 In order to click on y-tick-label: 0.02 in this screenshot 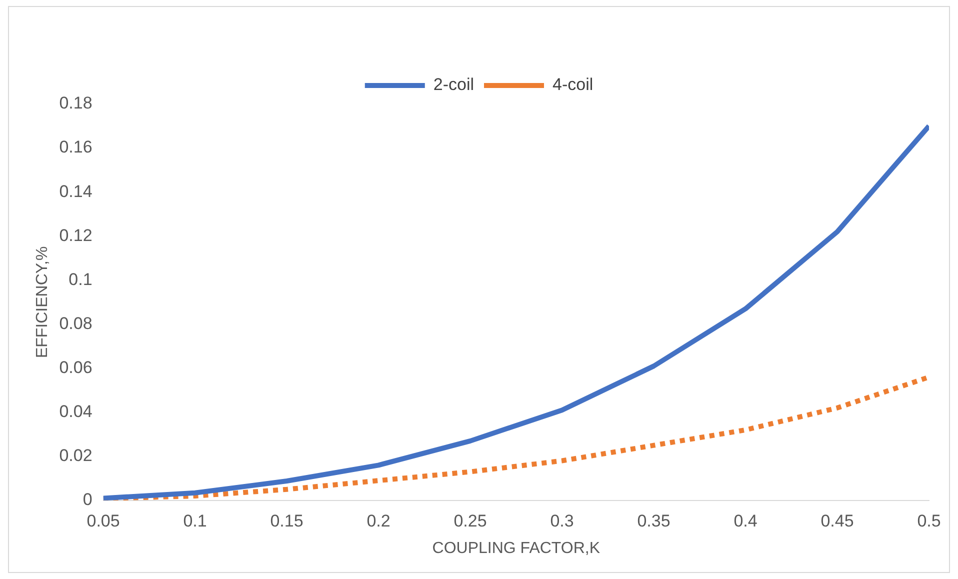, I will do `click(75, 456)`.